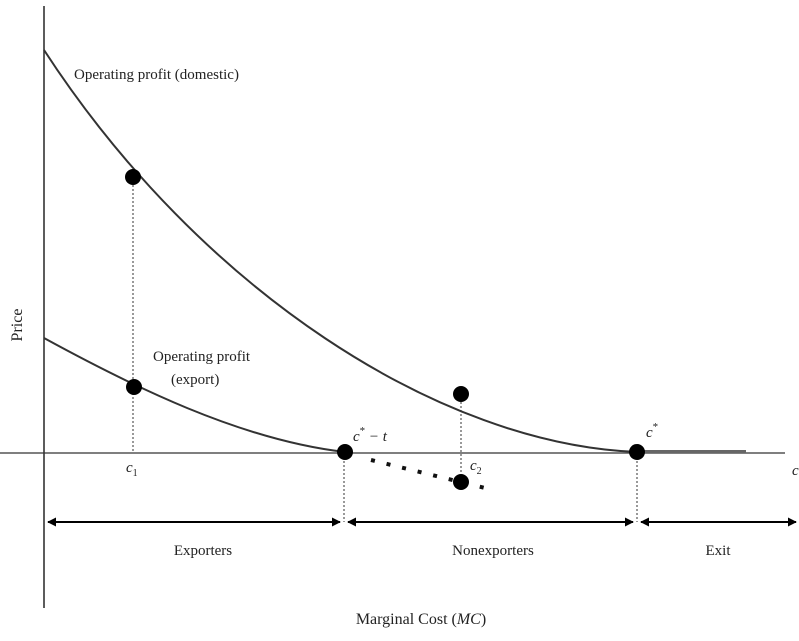 The height and width of the screenshot is (641, 799). I want to click on c1-label: c1, so click(132, 469).